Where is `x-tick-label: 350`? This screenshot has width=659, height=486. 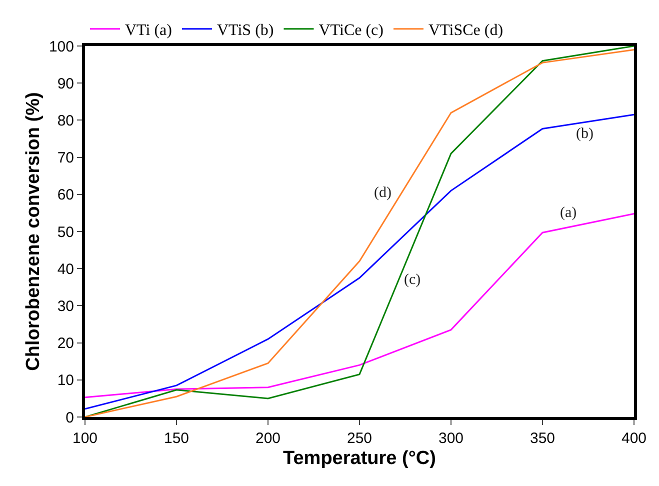
x-tick-label: 350 is located at coordinates (543, 438).